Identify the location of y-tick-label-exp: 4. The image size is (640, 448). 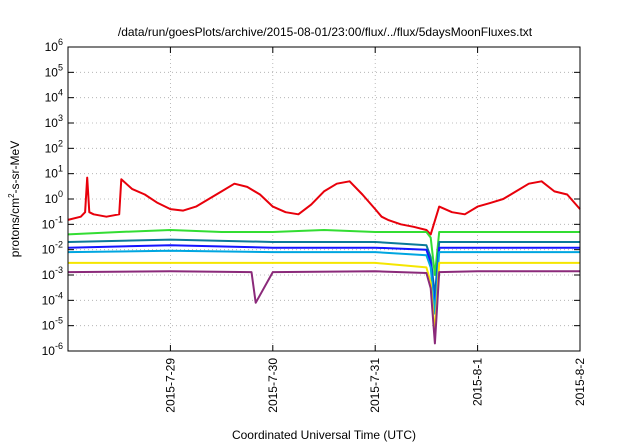
(60, 93).